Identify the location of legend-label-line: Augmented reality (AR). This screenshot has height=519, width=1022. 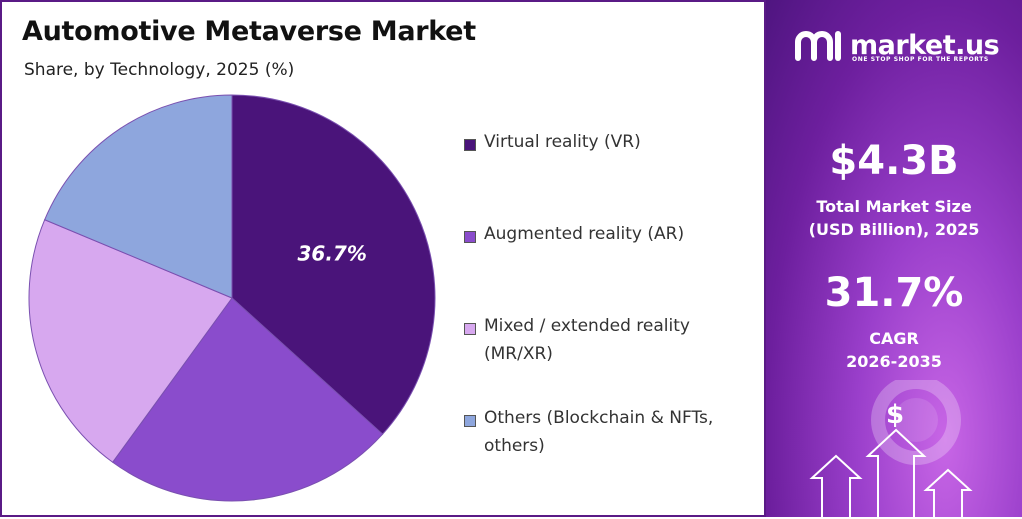
(584, 234).